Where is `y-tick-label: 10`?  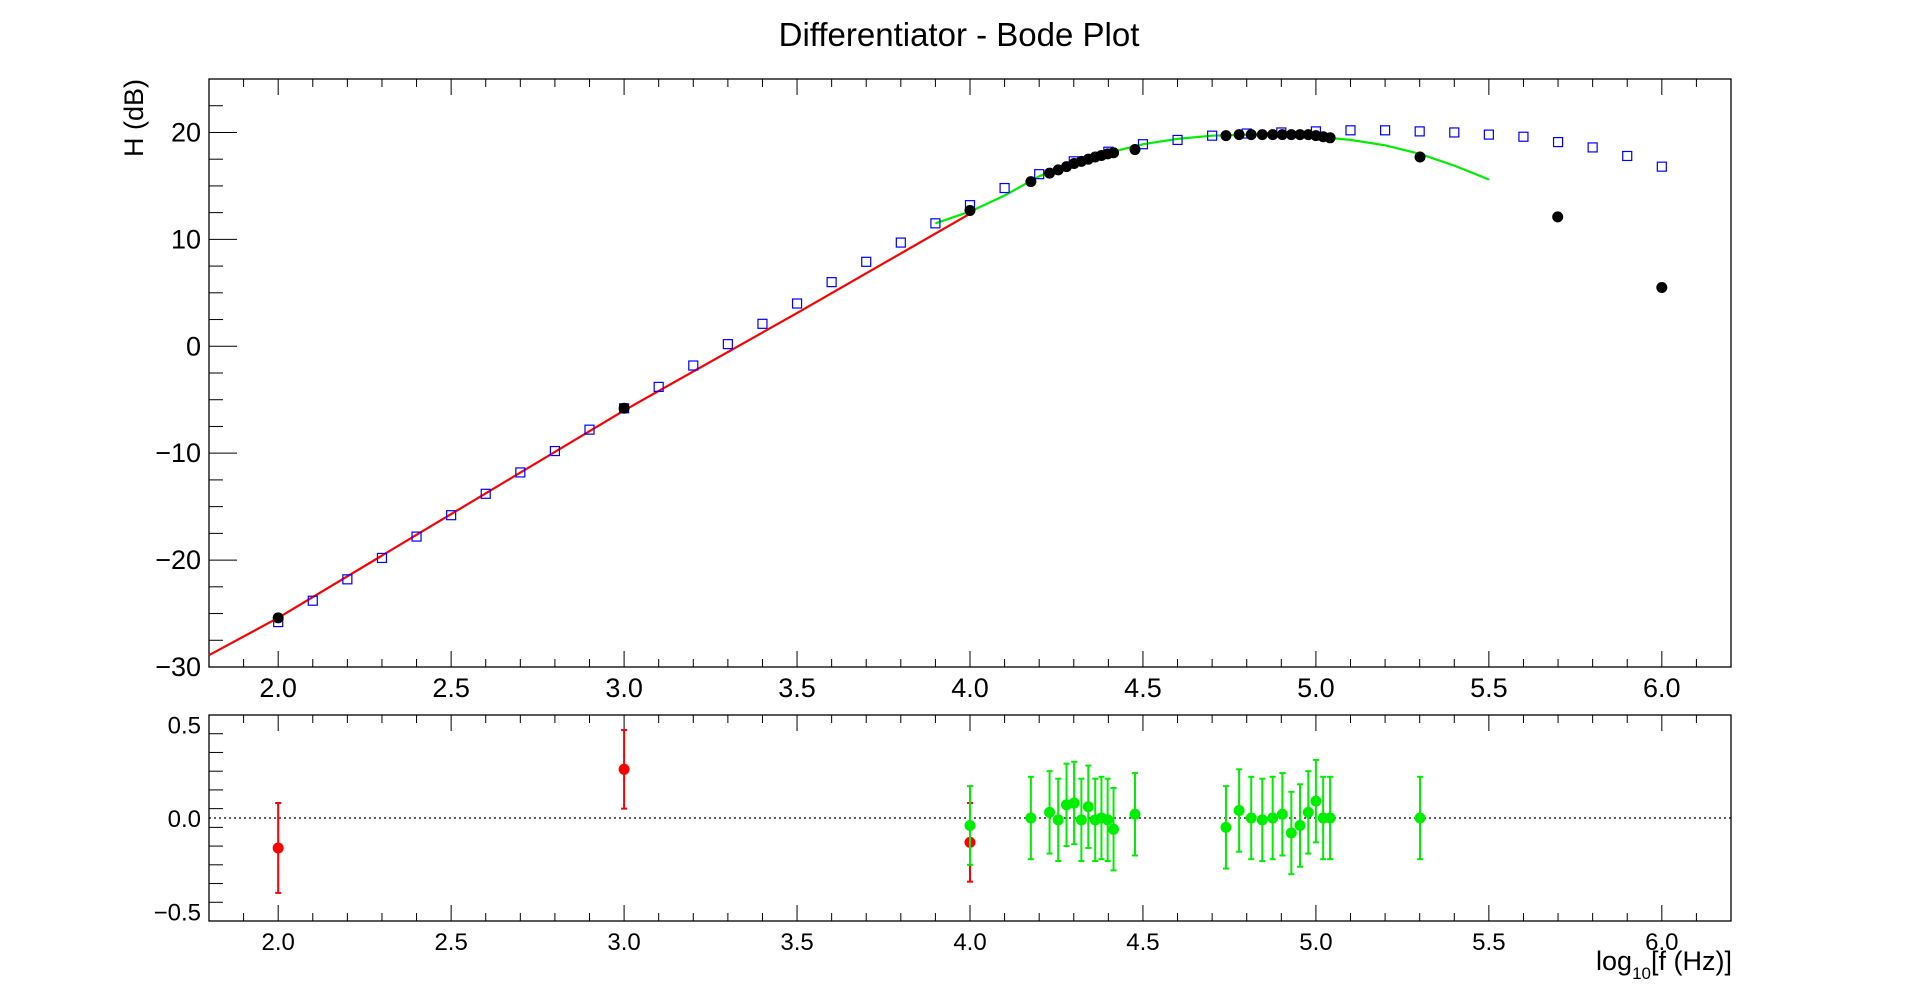 y-tick-label: 10 is located at coordinates (186, 239).